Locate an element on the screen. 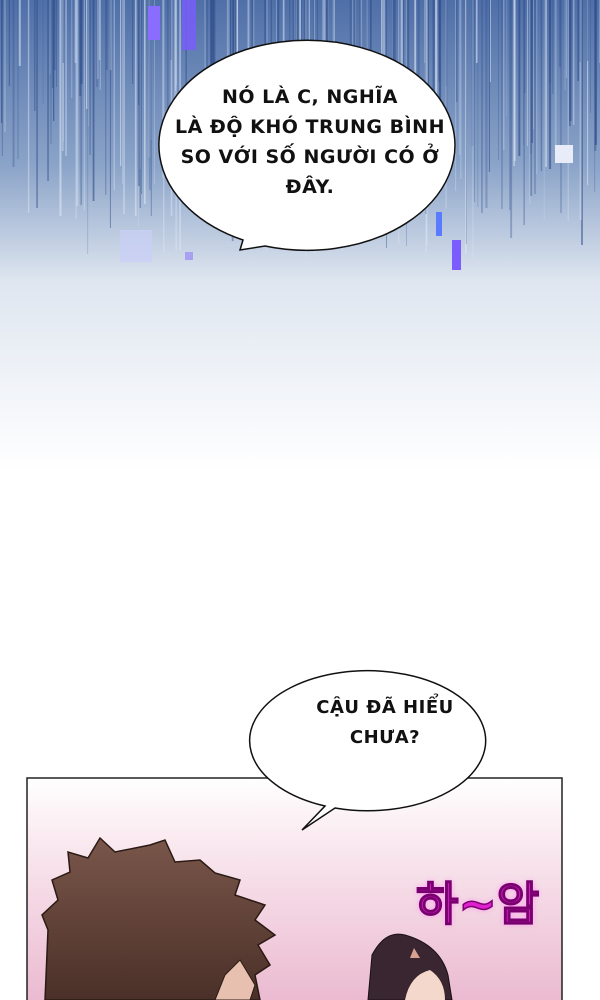 The image size is (600, 1000). speech-line: CHƯA? is located at coordinates (385, 737).